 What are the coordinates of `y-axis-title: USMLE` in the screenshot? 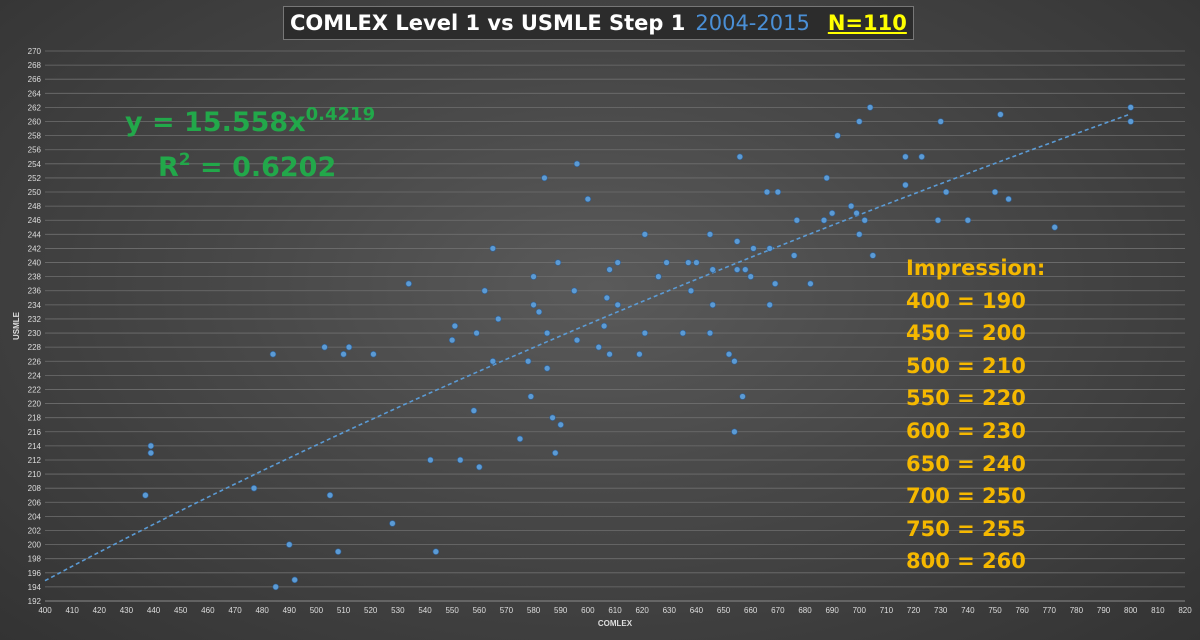 It's located at (16, 325).